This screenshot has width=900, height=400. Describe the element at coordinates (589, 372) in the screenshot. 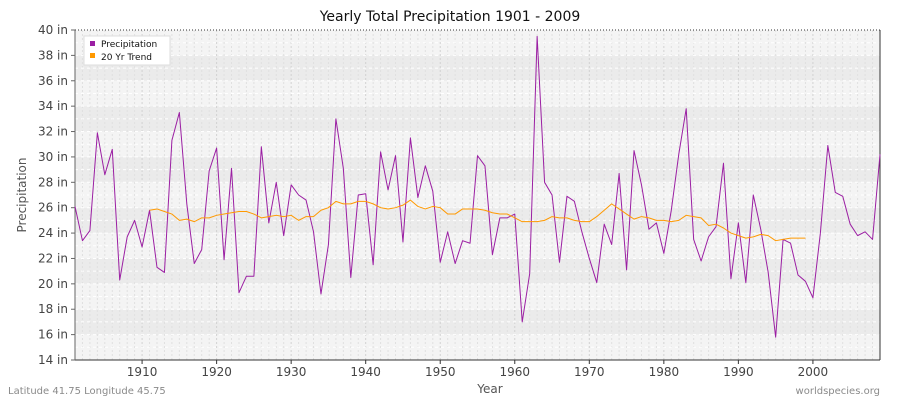

I see `x-tick-label: 1970` at that location.